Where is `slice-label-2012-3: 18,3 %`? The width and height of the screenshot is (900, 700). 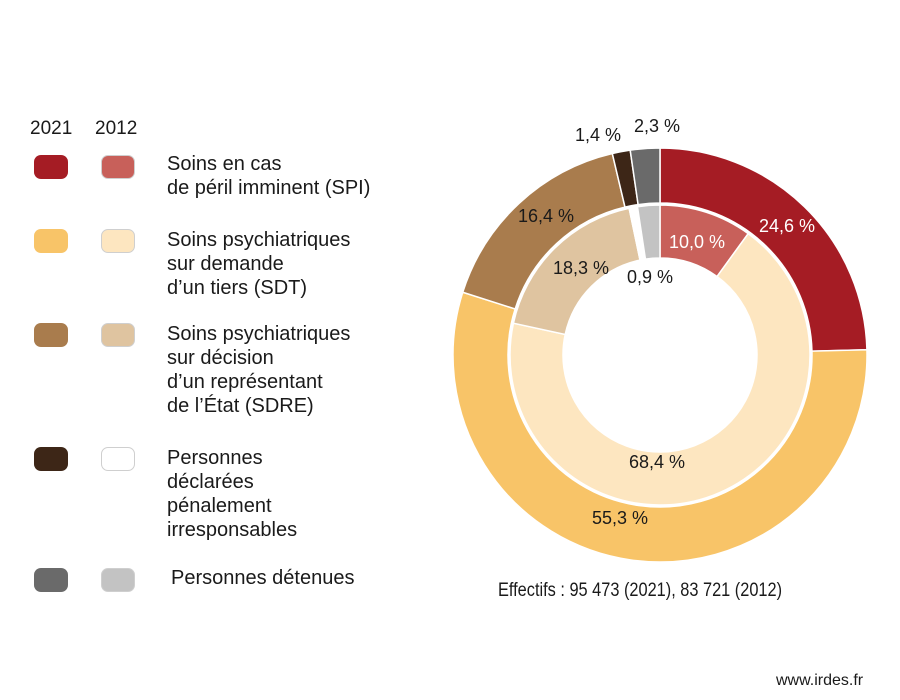
slice-label-2012-3: 18,3 % is located at coordinates (581, 268).